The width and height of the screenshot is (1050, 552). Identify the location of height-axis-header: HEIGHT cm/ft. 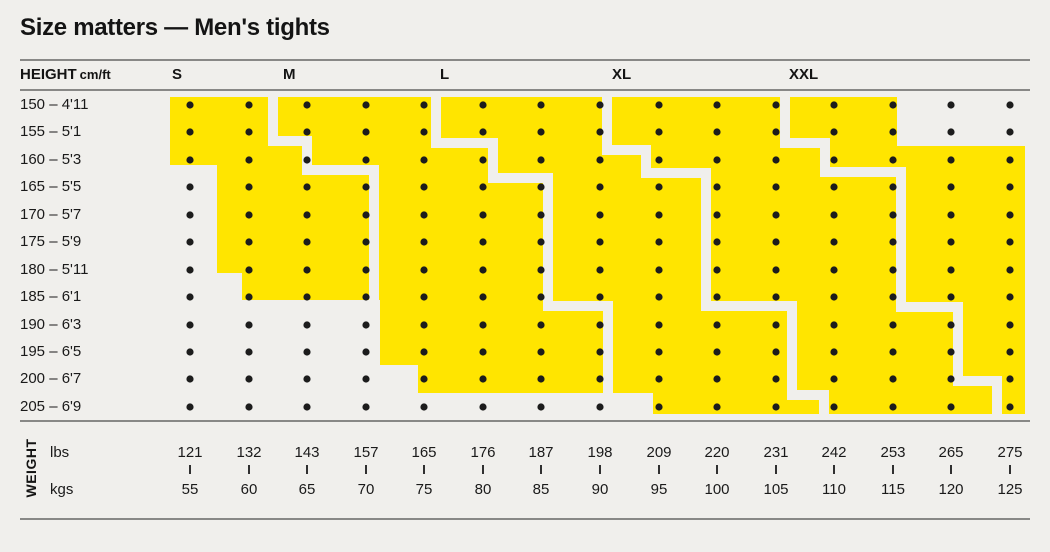
(65, 74).